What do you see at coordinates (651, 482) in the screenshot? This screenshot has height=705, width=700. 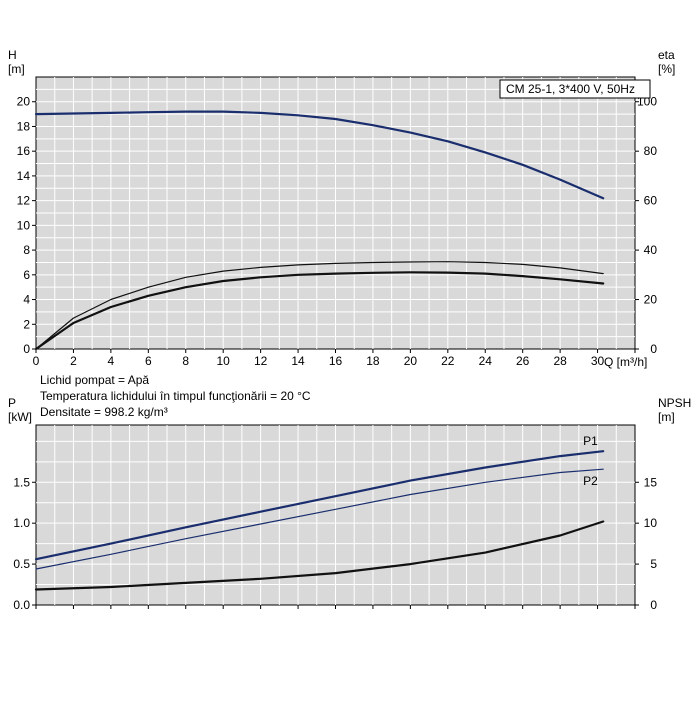 I see `right-tick-label: 15` at bounding box center [651, 482].